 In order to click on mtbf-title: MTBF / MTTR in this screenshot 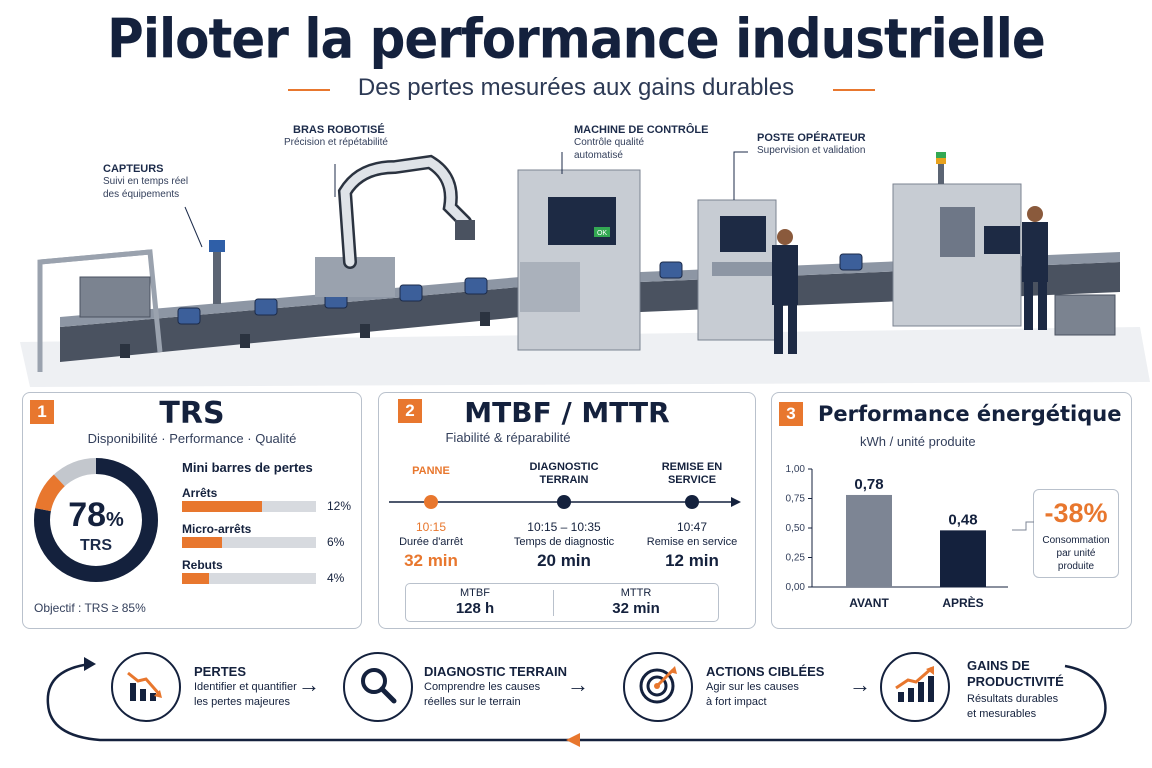, I will do `click(567, 412)`.